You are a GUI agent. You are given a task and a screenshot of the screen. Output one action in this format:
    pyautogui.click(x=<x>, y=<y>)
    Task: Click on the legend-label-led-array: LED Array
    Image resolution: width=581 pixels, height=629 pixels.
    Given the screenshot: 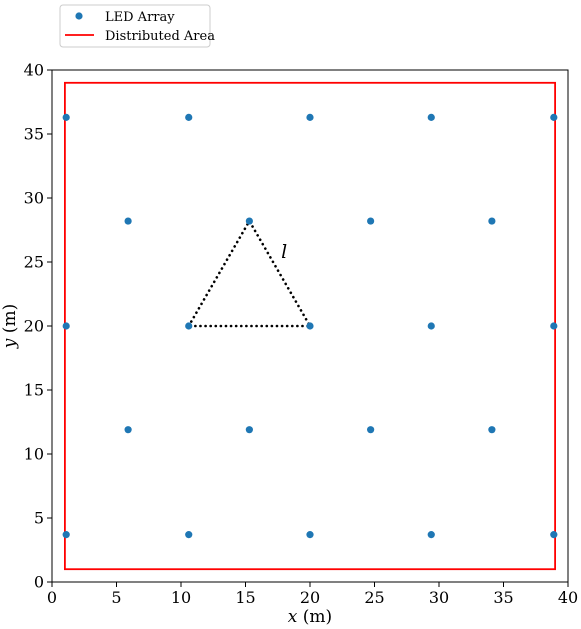 What is the action you would take?
    pyautogui.click(x=140, y=17)
    